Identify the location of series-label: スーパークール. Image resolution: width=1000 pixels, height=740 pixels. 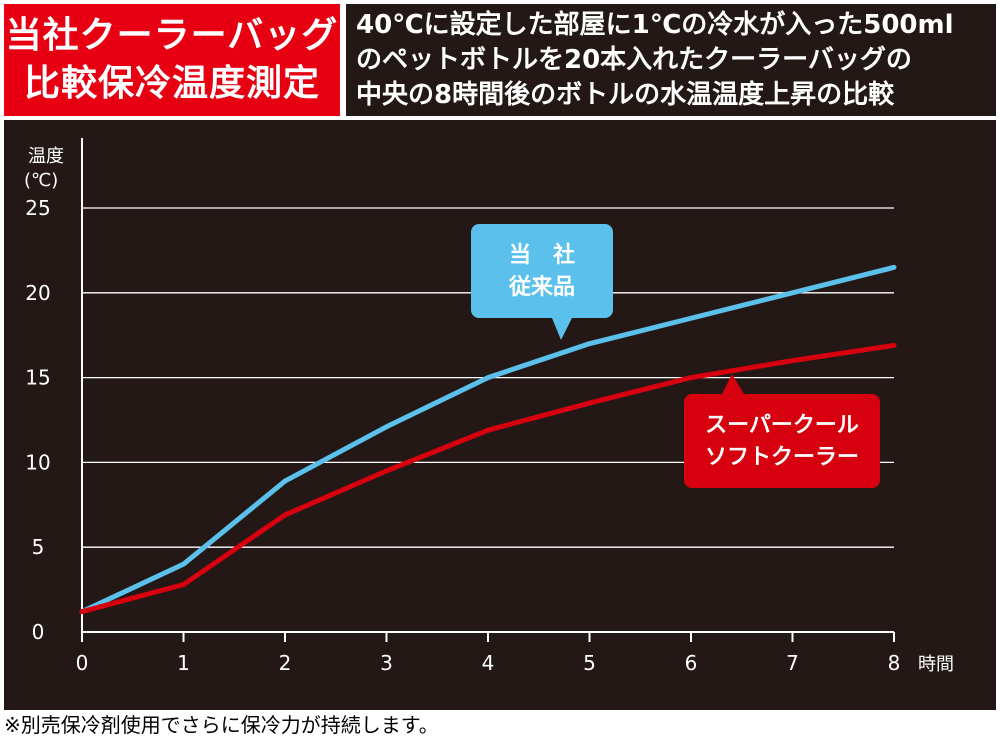
(782, 425).